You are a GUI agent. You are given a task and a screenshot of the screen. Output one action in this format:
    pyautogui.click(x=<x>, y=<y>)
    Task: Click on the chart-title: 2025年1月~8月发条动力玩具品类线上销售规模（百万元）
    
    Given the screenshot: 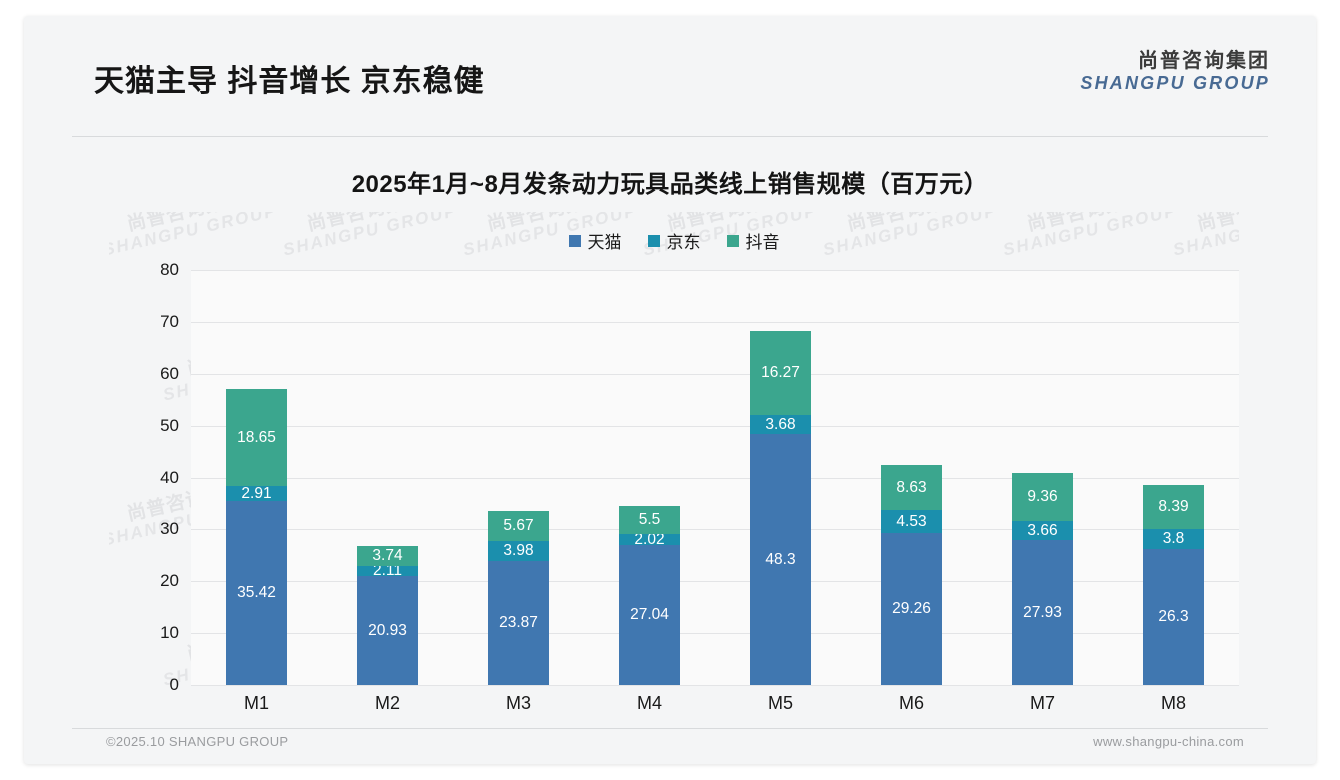 What is the action you would take?
    pyautogui.click(x=670, y=184)
    